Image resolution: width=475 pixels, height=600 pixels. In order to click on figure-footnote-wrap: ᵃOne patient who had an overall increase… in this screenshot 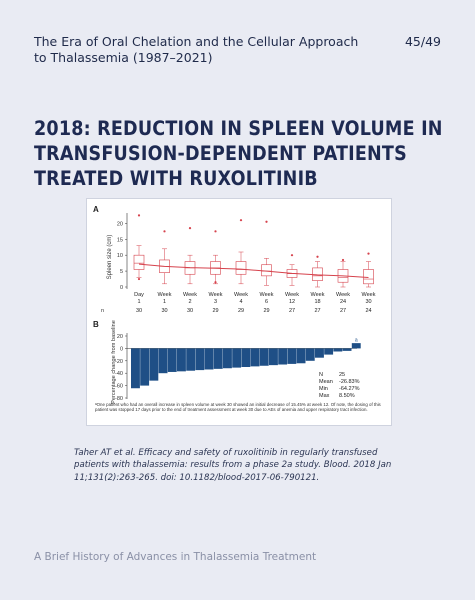, I will do `click(238, 407)`.